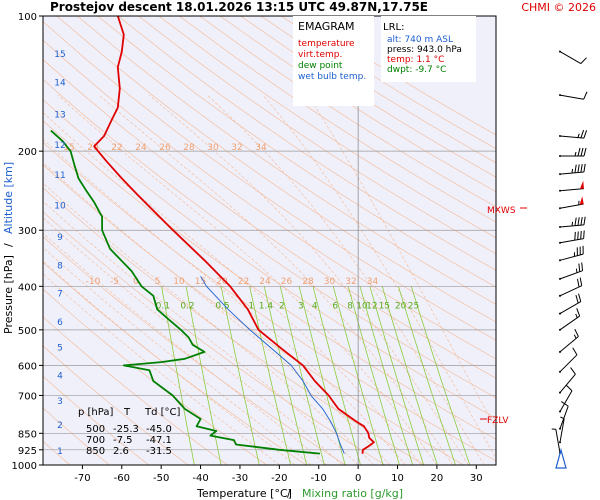 The width and height of the screenshot is (600, 500). I want to click on mixing-ratio-label: 4, so click(315, 306).